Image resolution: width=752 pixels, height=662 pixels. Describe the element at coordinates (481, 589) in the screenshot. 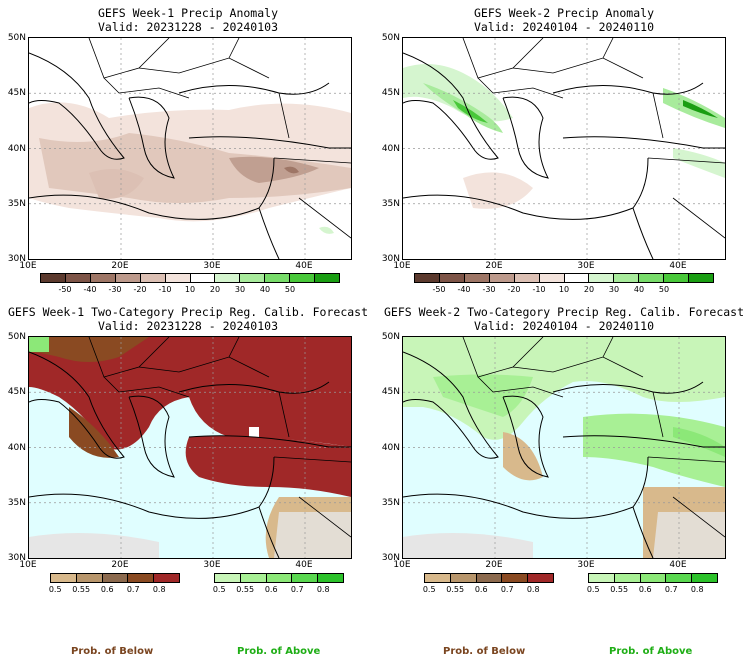

I see `colorbar-label: 0.6` at that location.